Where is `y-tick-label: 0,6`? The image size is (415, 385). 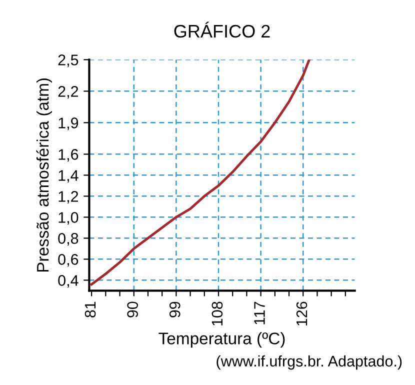 y-tick-label: 0,6 is located at coordinates (68, 260).